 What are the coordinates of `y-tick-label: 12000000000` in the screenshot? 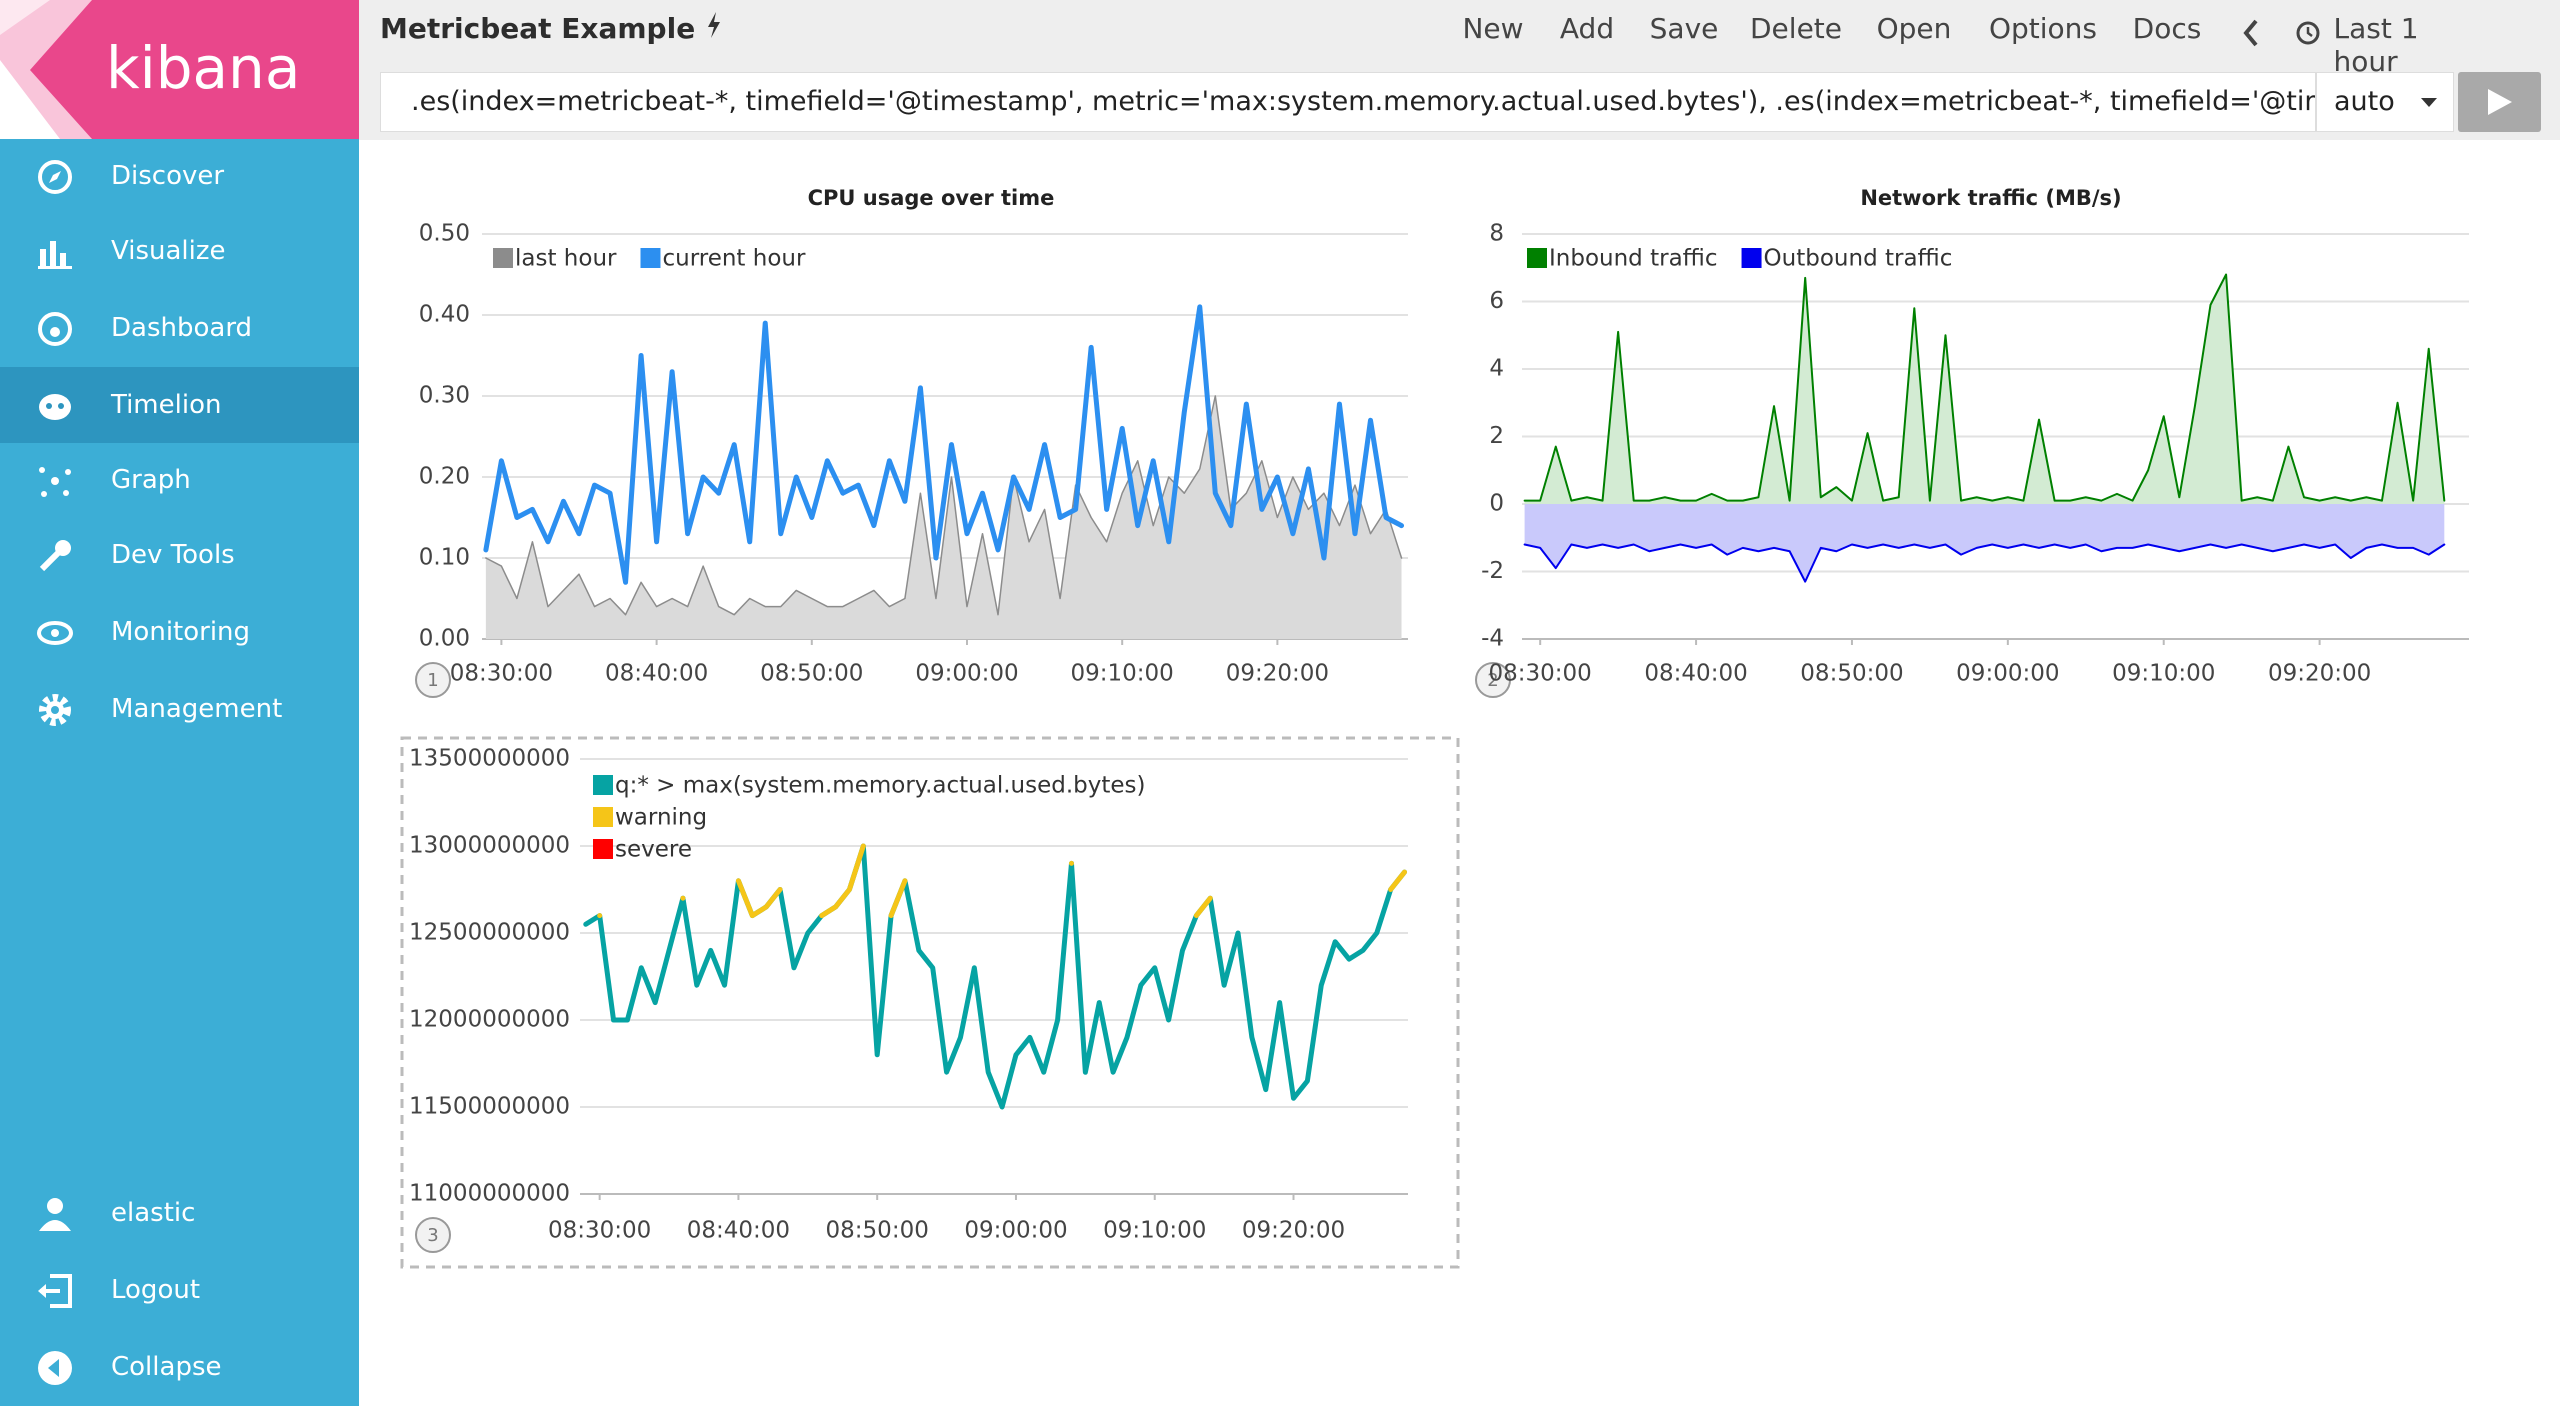 It's located at (489, 1020).